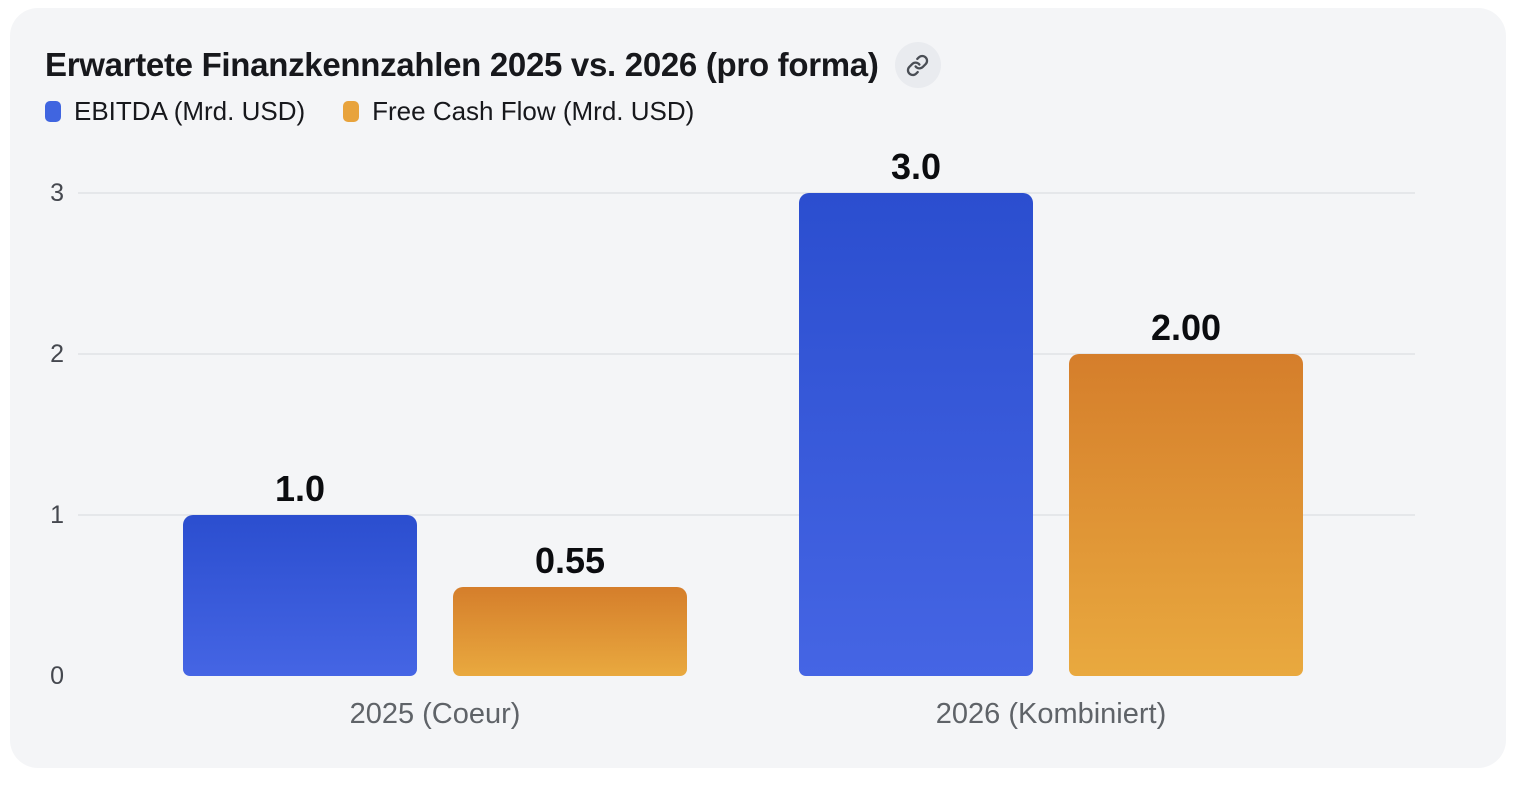  I want to click on bar-ebitda-mrd-usd-2025-coeur, so click(300, 595).